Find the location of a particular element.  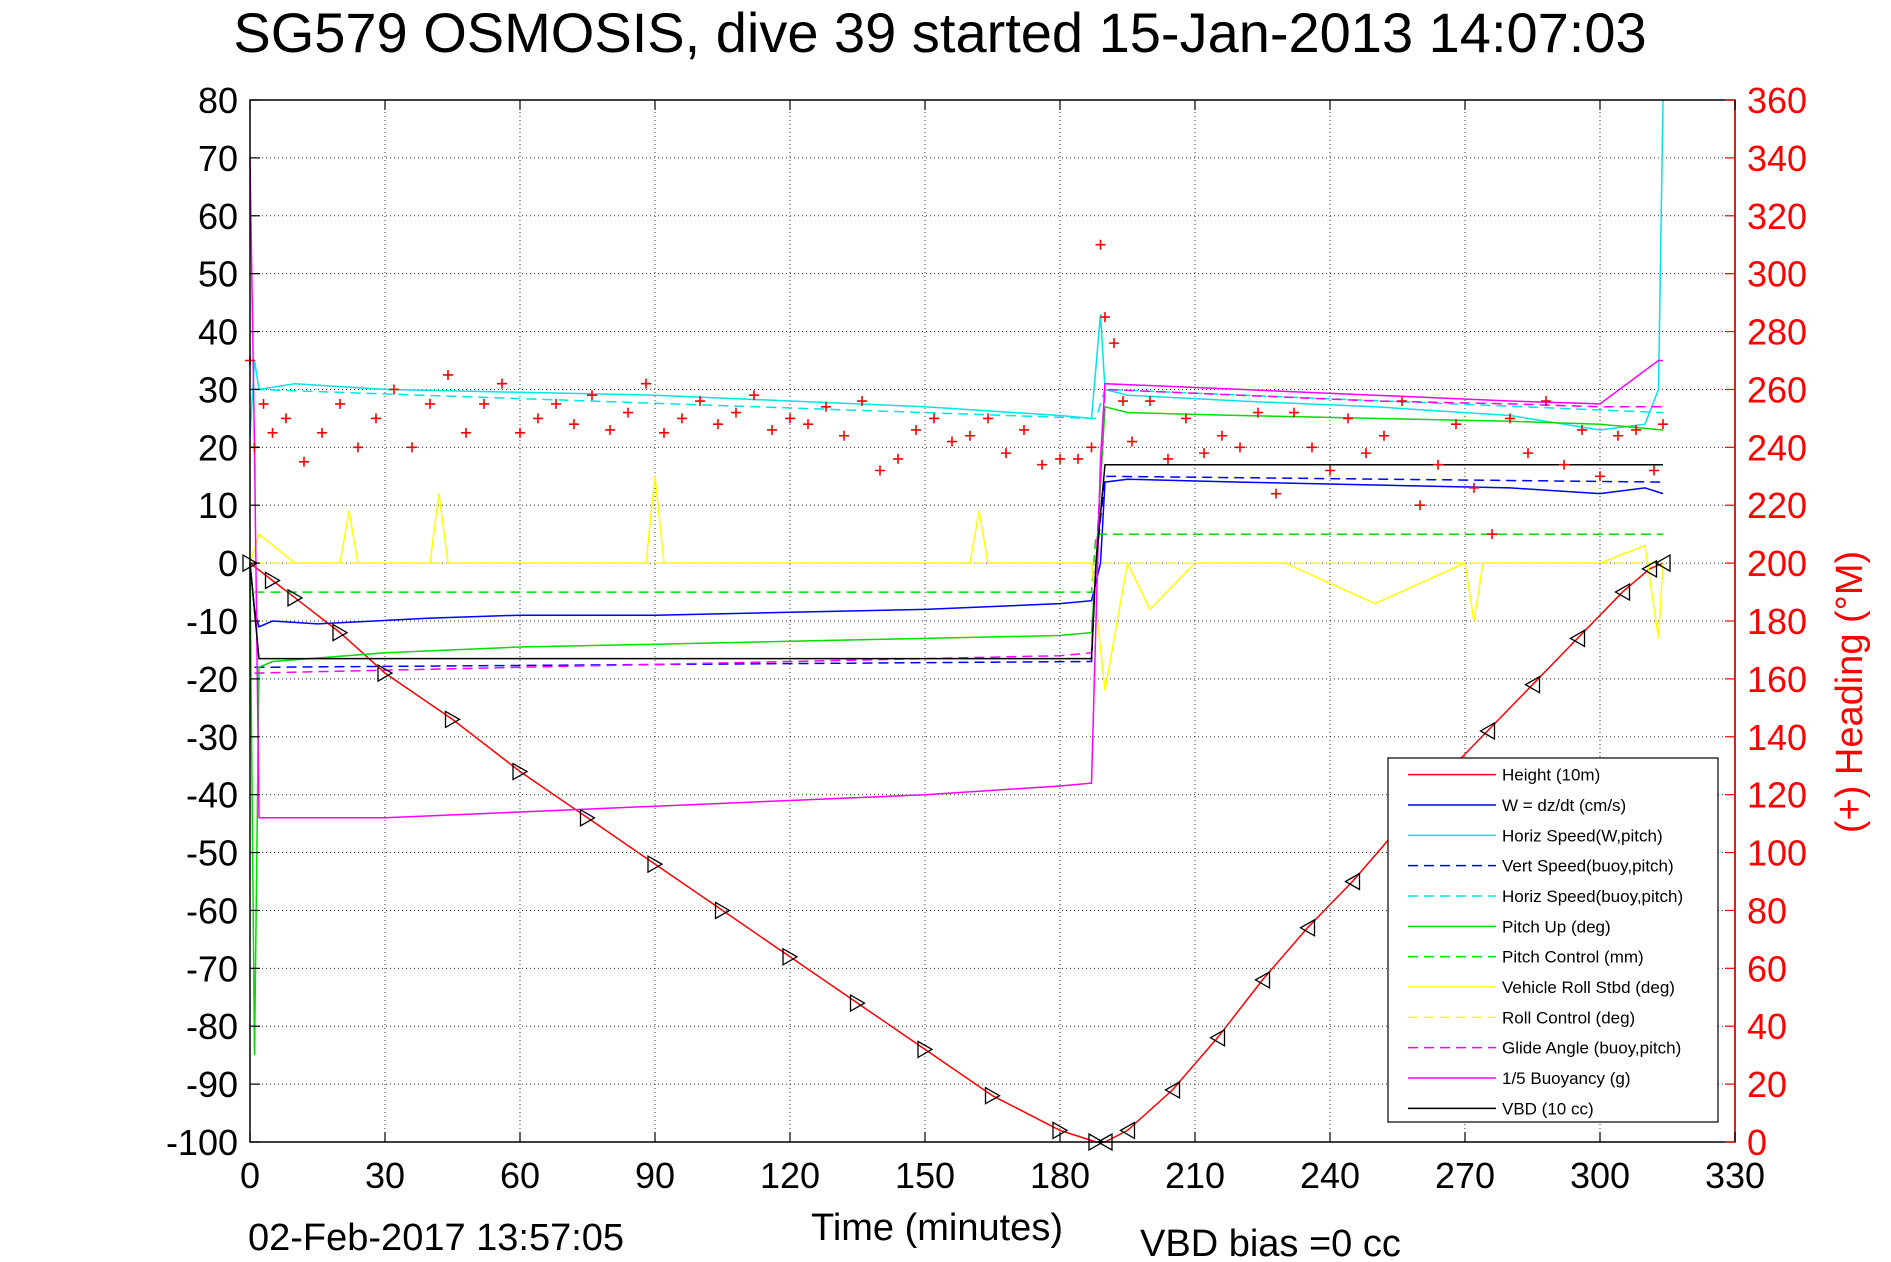

legend-label: Pitch Control (mm) is located at coordinates (1573, 957).